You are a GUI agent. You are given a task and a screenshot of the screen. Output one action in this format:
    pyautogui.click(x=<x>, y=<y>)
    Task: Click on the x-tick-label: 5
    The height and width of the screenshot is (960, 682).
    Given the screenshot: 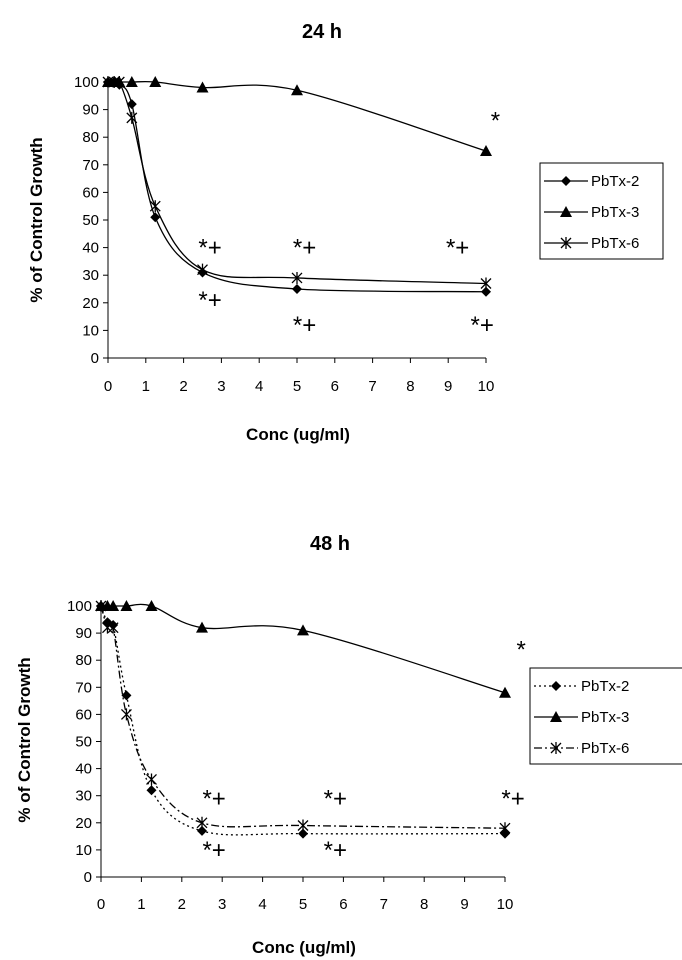 What is the action you would take?
    pyautogui.click(x=303, y=904)
    